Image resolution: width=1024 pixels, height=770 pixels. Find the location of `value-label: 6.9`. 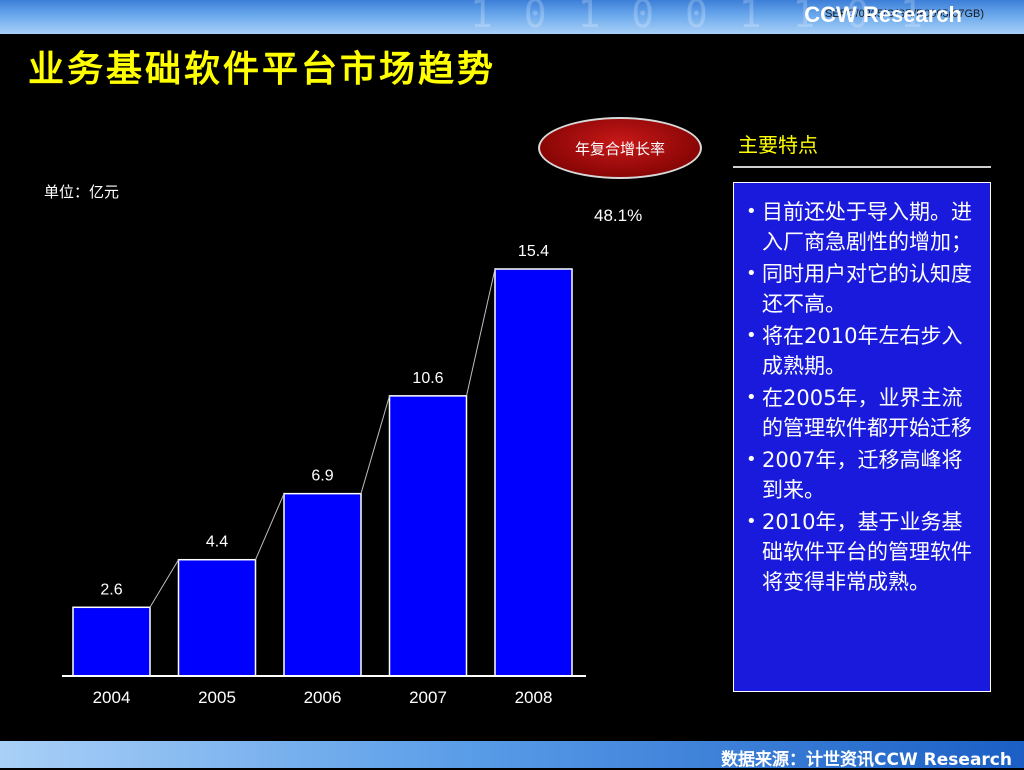

value-label: 6.9 is located at coordinates (322, 476).